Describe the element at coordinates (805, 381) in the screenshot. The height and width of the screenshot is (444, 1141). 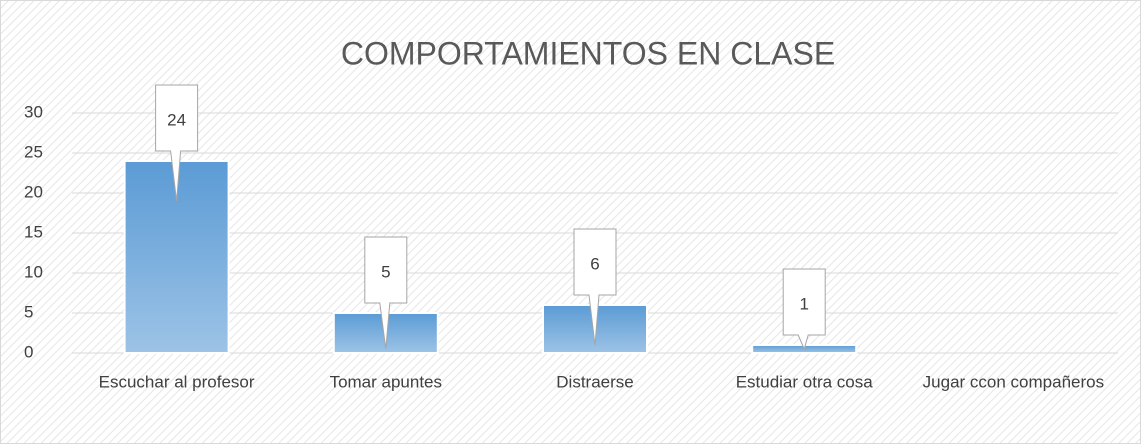
I see `x-tick-label: Estudiar otra cosa` at that location.